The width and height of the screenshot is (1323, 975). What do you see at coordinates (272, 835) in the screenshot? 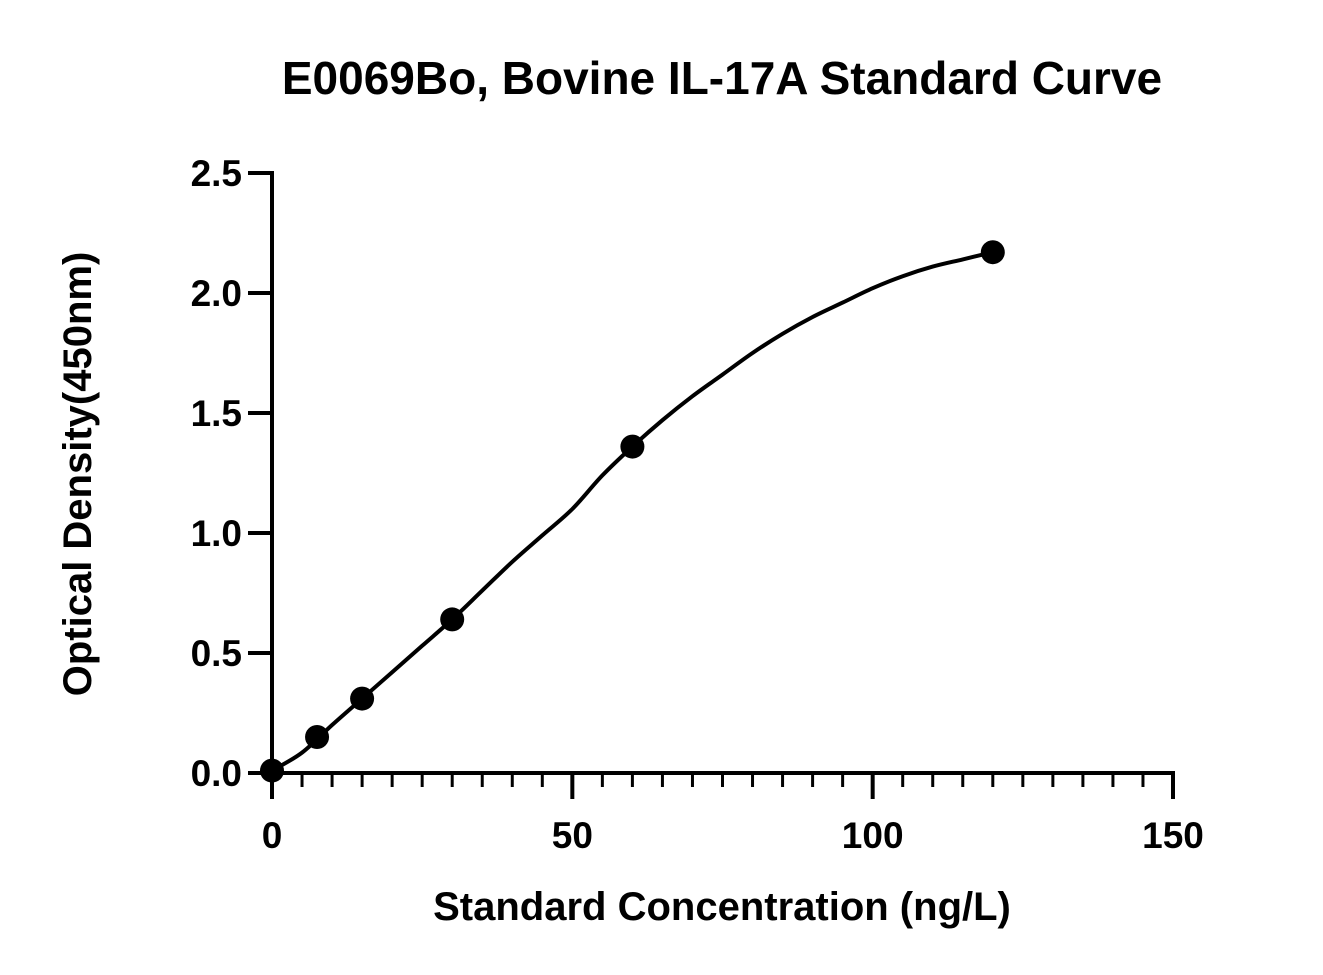
I see `x-tick-label: 0` at bounding box center [272, 835].